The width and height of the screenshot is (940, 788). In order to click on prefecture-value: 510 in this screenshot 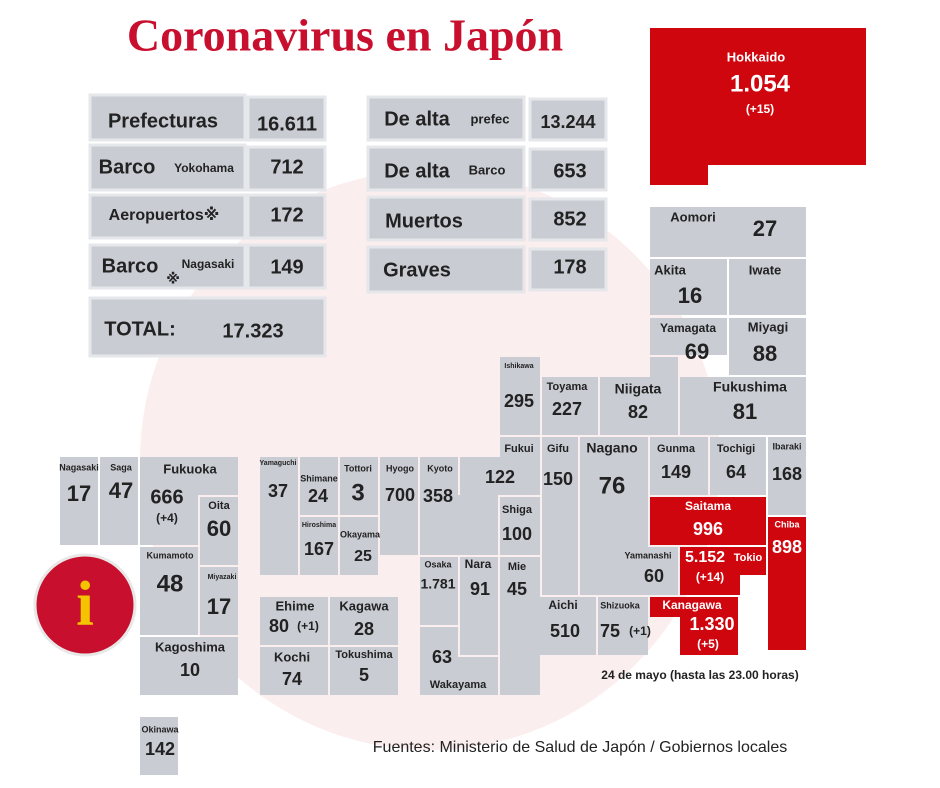, I will do `click(565, 631)`.